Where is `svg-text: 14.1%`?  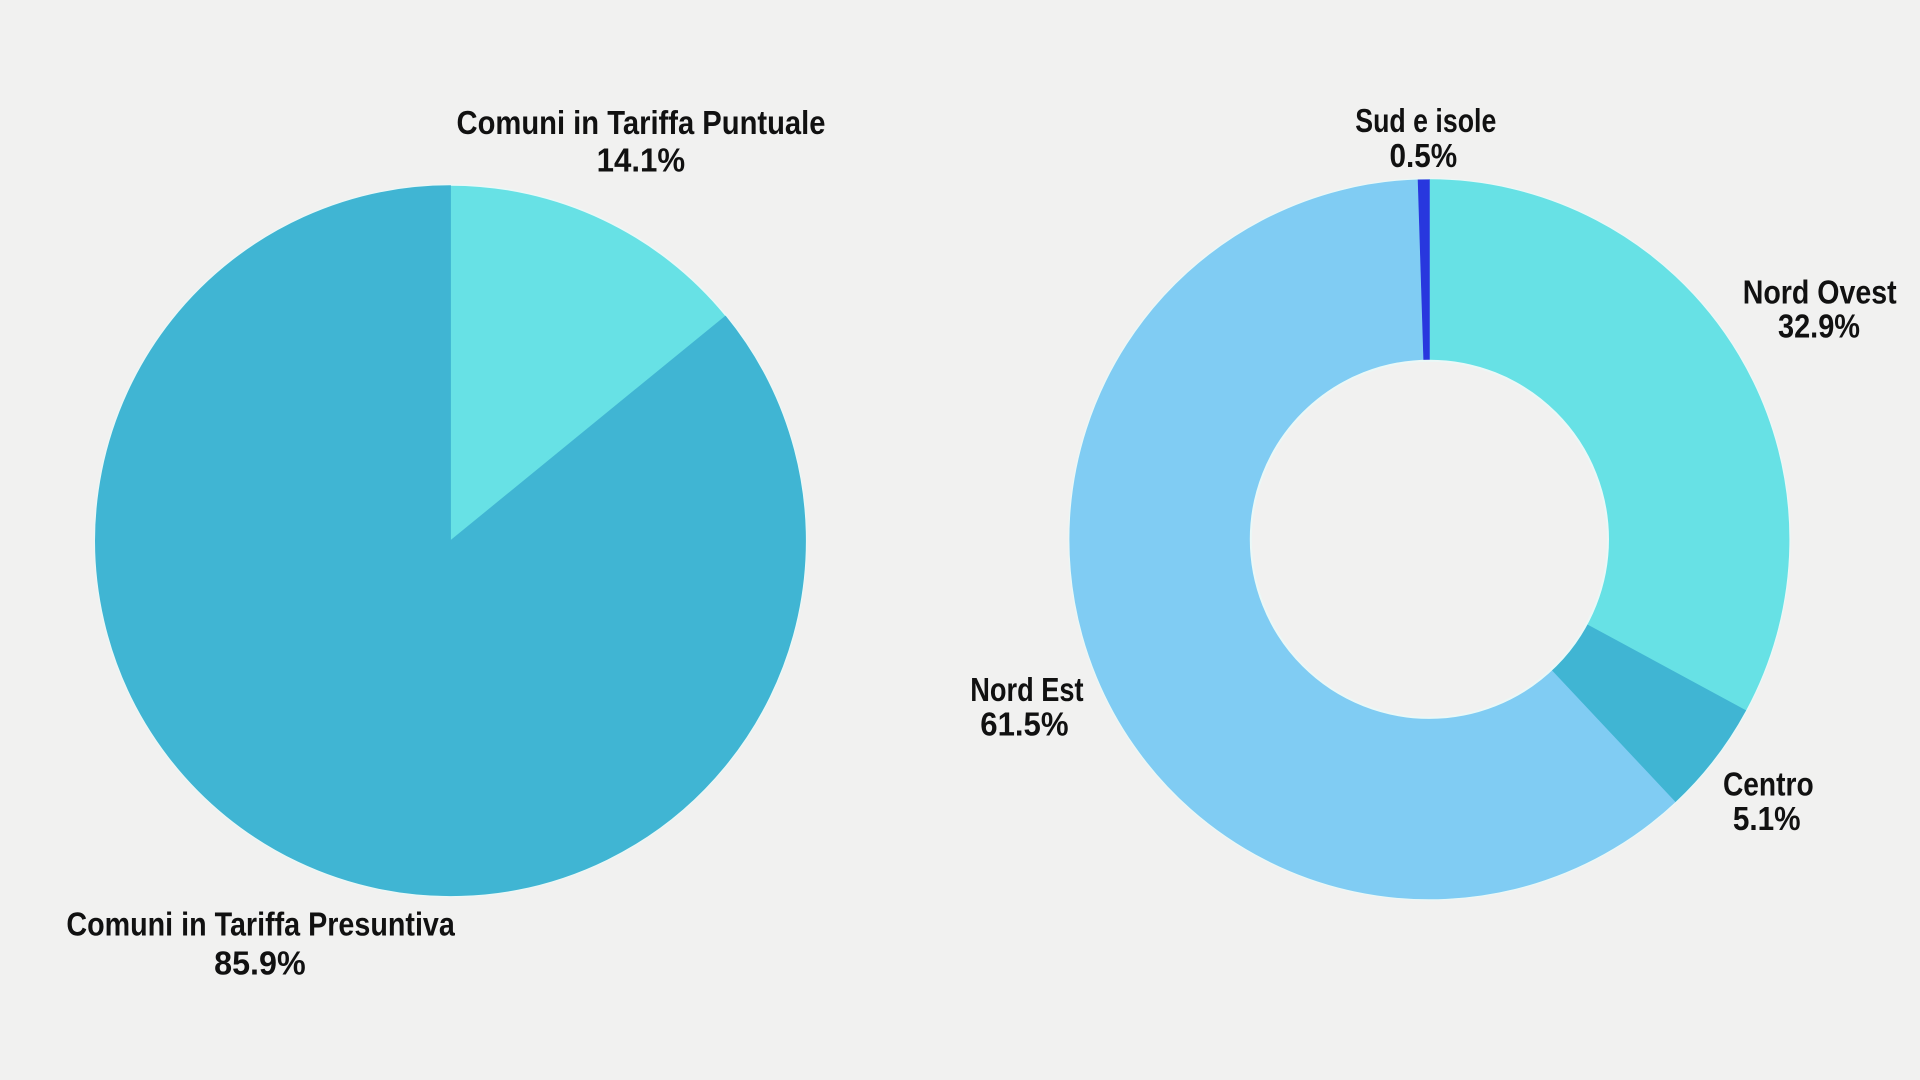
svg-text: 14.1% is located at coordinates (641, 161).